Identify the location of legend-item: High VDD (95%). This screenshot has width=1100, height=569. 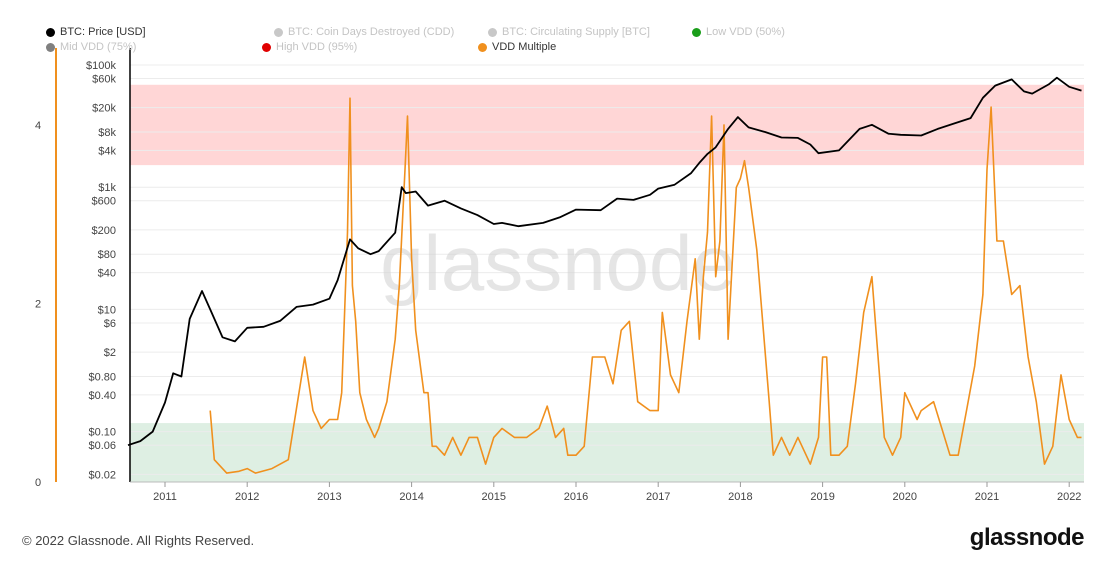
(309, 47).